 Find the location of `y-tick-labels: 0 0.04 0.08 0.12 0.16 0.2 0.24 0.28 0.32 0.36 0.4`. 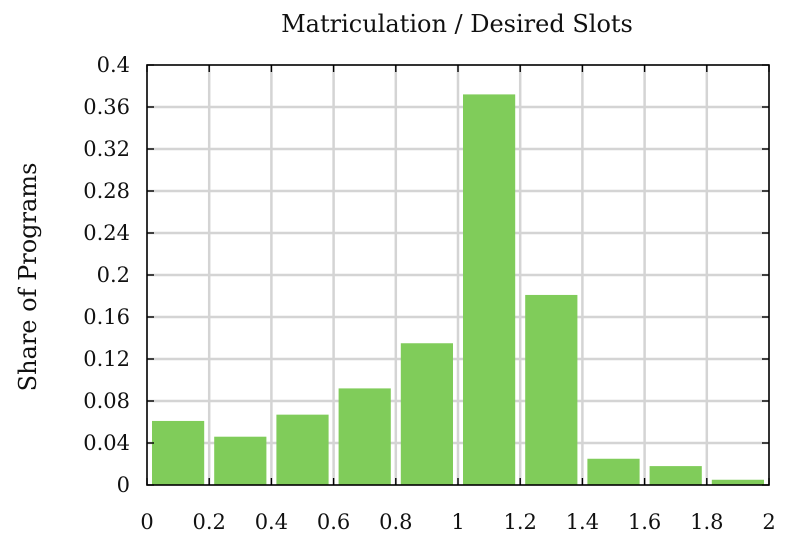

y-tick-labels: 0 0.04 0.08 0.12 0.16 0.2 0.24 0.28 0.32 0.36 0.4 is located at coordinates (106, 275).